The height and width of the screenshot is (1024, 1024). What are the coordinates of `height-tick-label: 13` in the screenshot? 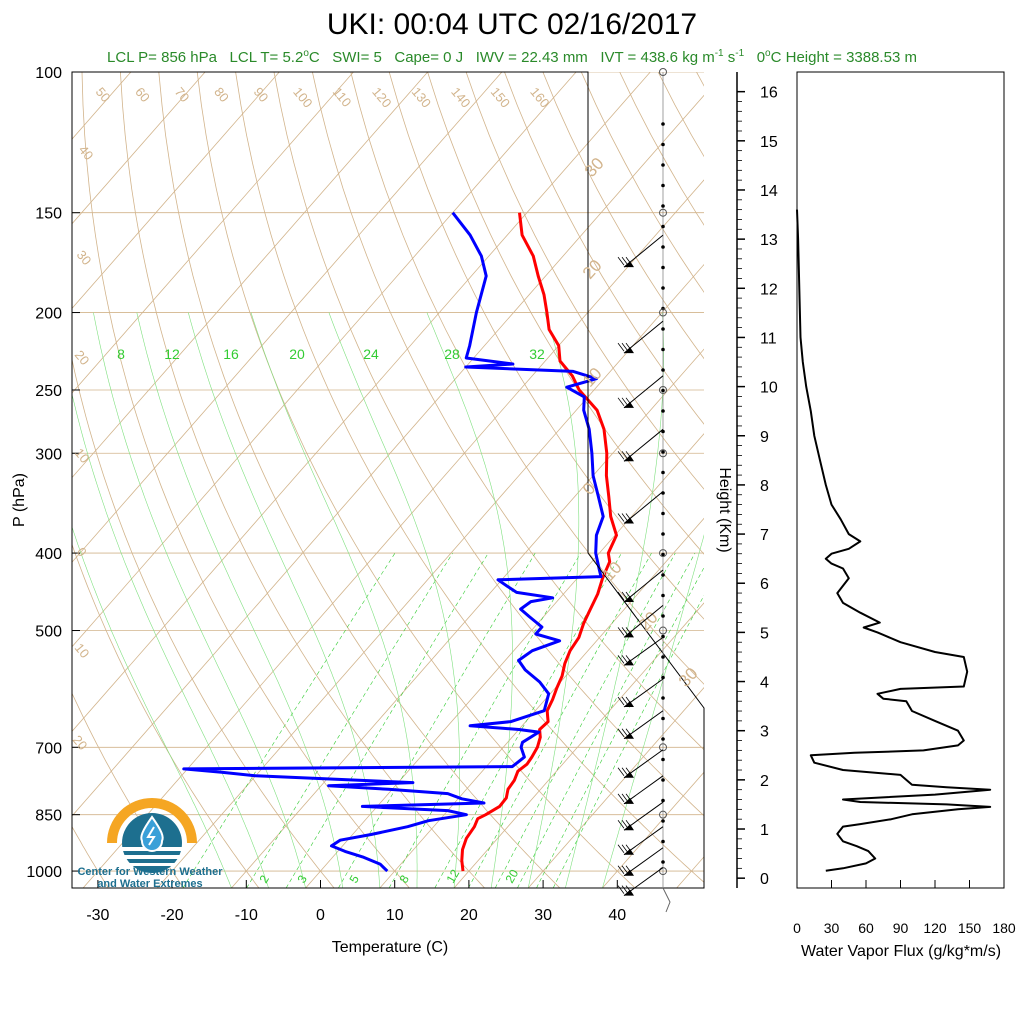 It's located at (769, 240).